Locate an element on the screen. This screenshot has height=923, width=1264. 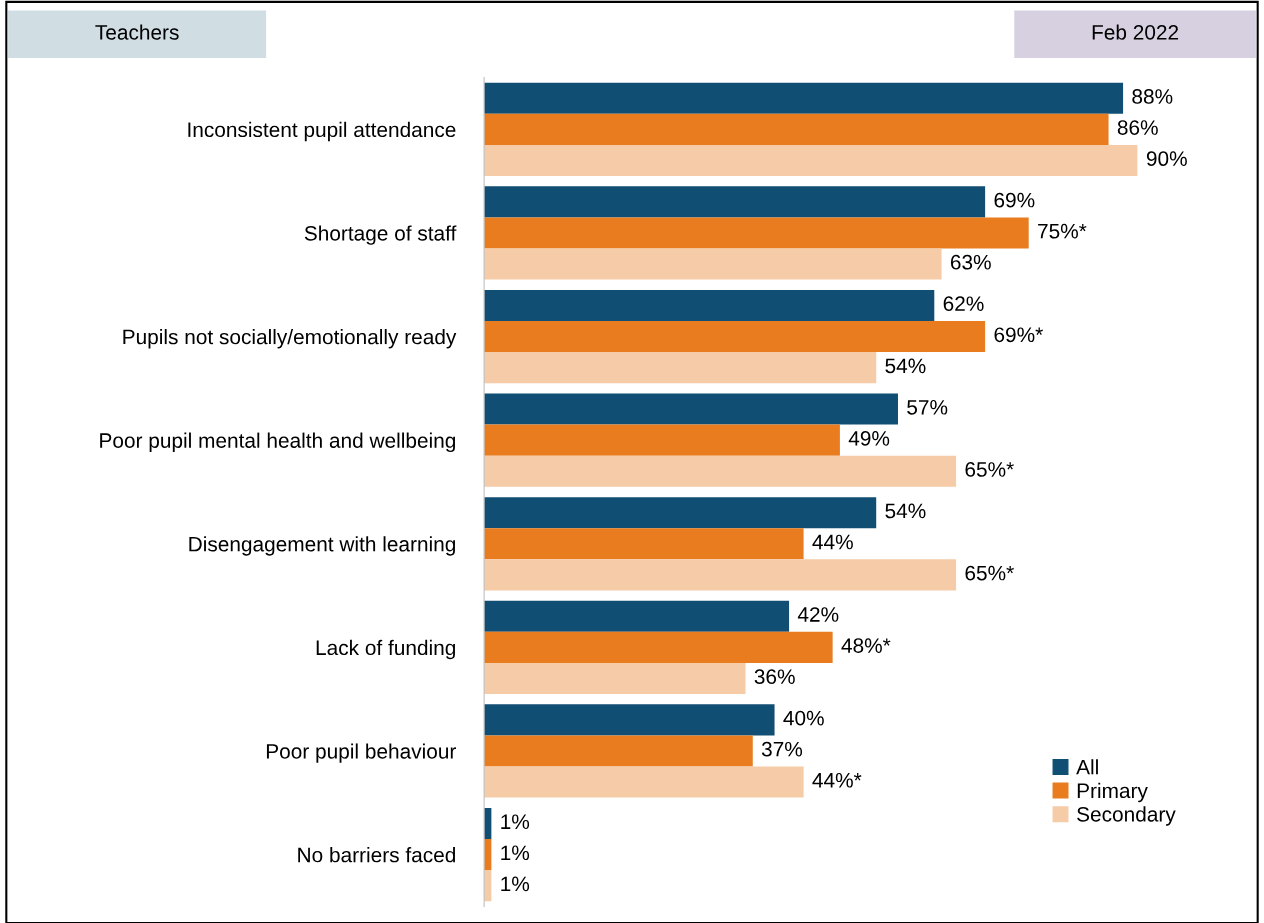
data-label: 42% is located at coordinates (818, 614).